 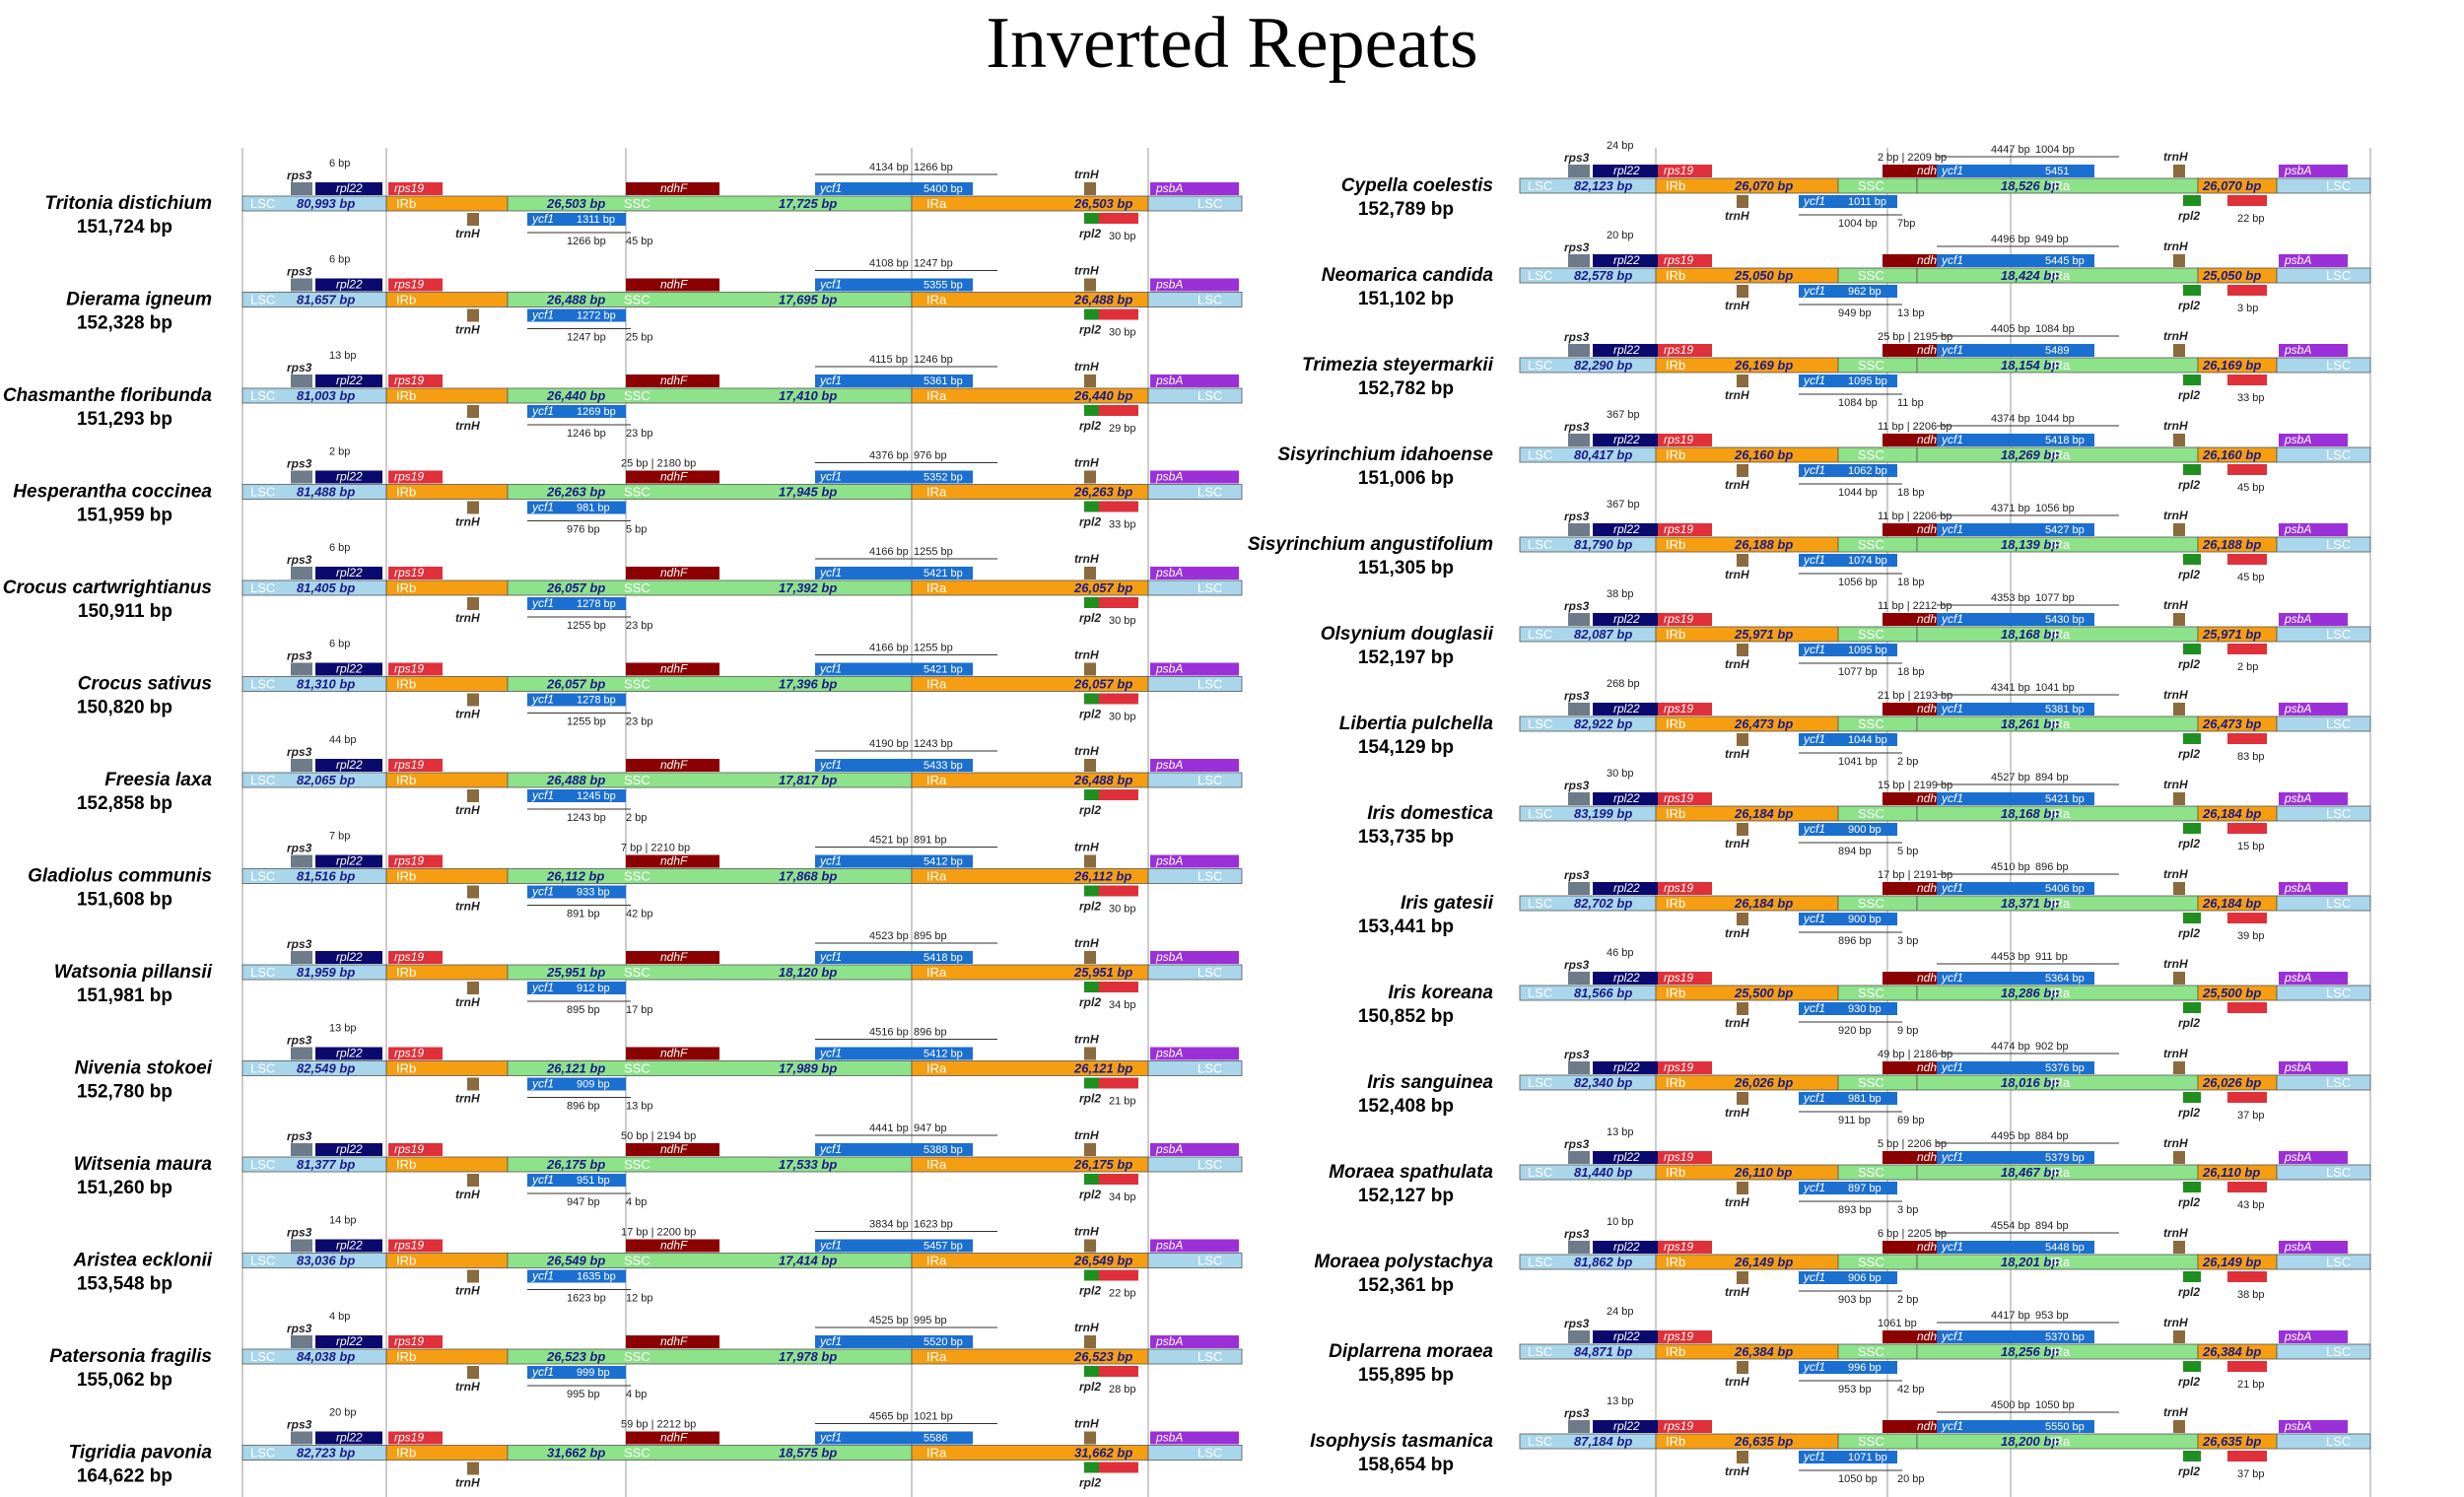 I want to click on left-irb-label-8: IRb, so click(x=406, y=972).